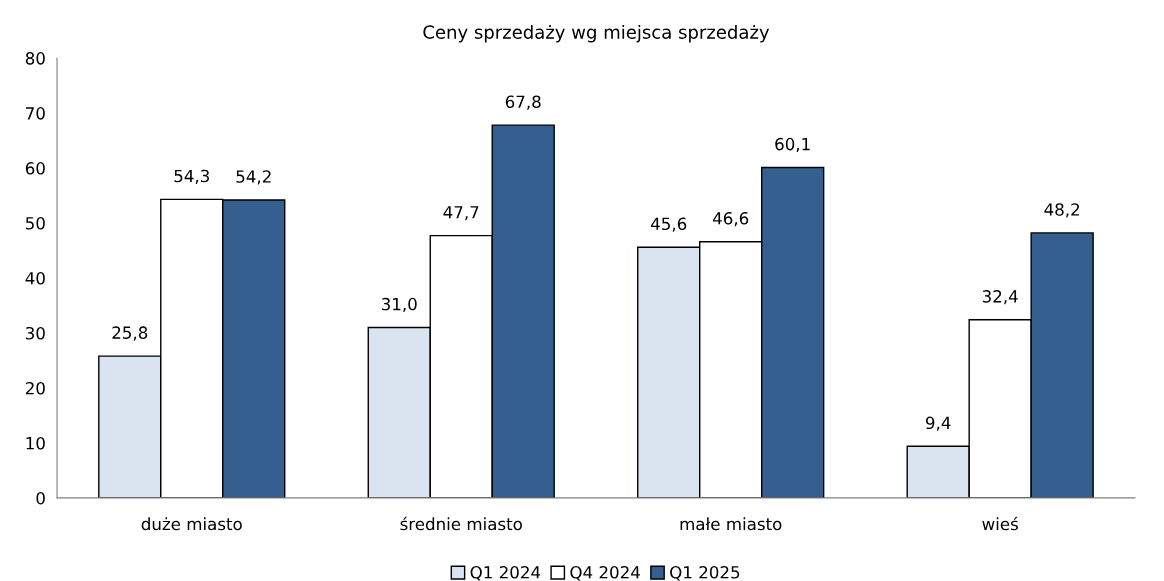 This screenshot has width=1164, height=581. What do you see at coordinates (1000, 297) in the screenshot?
I see `data-label: 32,4` at bounding box center [1000, 297].